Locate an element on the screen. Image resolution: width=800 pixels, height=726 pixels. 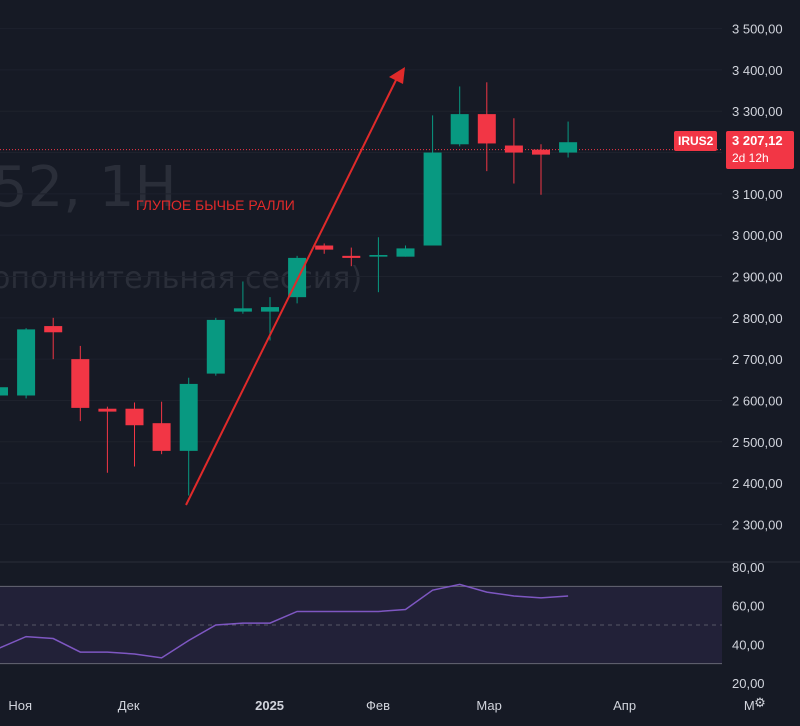
current-price-label: 3 207,12 2d 12h is located at coordinates (760, 150).